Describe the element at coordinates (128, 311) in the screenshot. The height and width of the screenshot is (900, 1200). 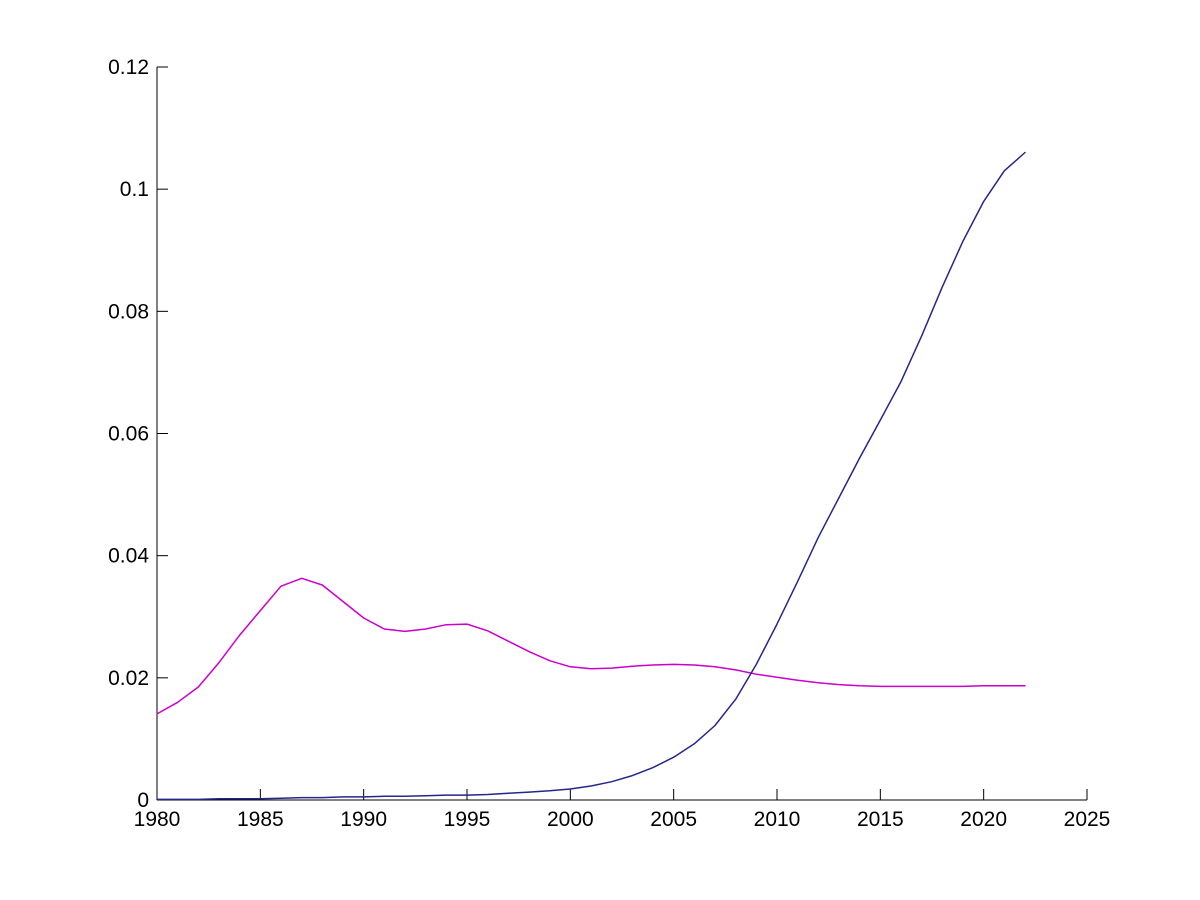
I see `y-tick-label: 0.08` at that location.